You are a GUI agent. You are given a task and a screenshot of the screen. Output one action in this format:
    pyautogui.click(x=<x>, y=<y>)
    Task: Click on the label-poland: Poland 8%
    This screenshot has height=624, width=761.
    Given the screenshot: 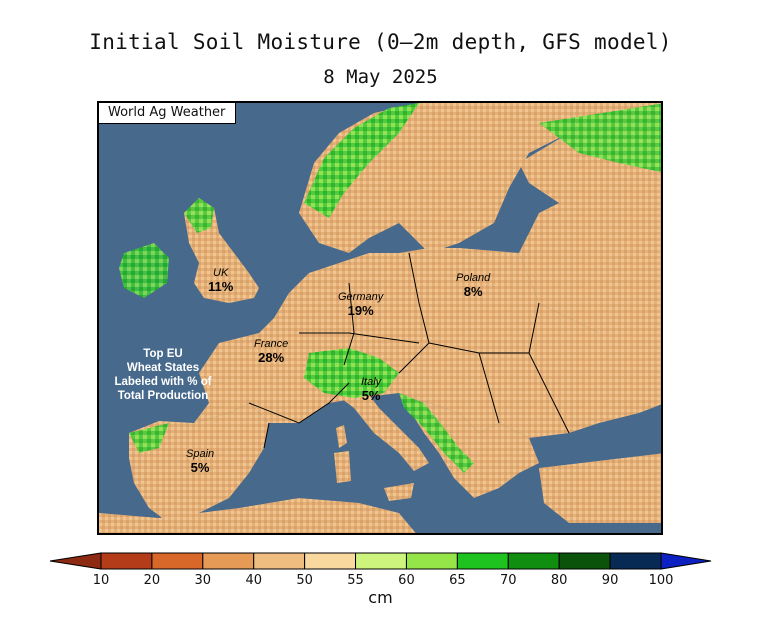 What is the action you would take?
    pyautogui.click(x=473, y=285)
    